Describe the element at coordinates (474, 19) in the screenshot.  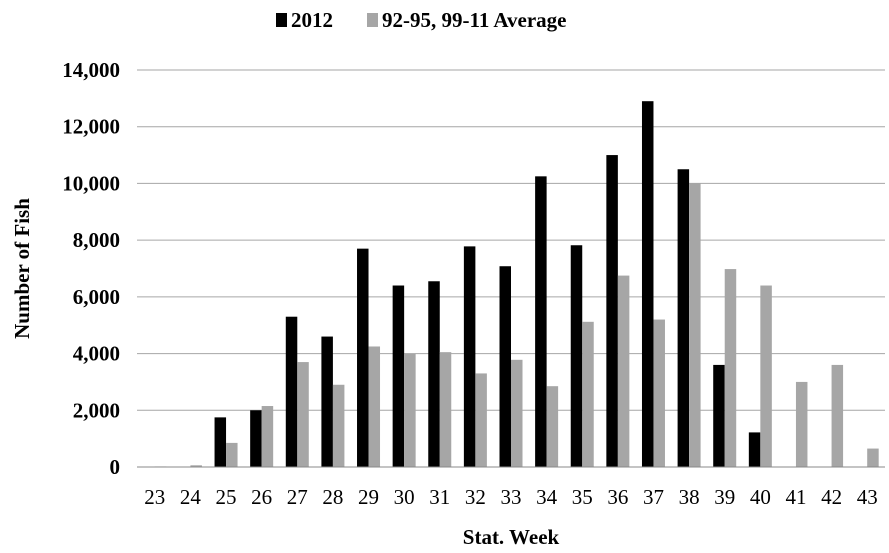
I see `legend-label-average: 92-95, 99-11 Average` at that location.